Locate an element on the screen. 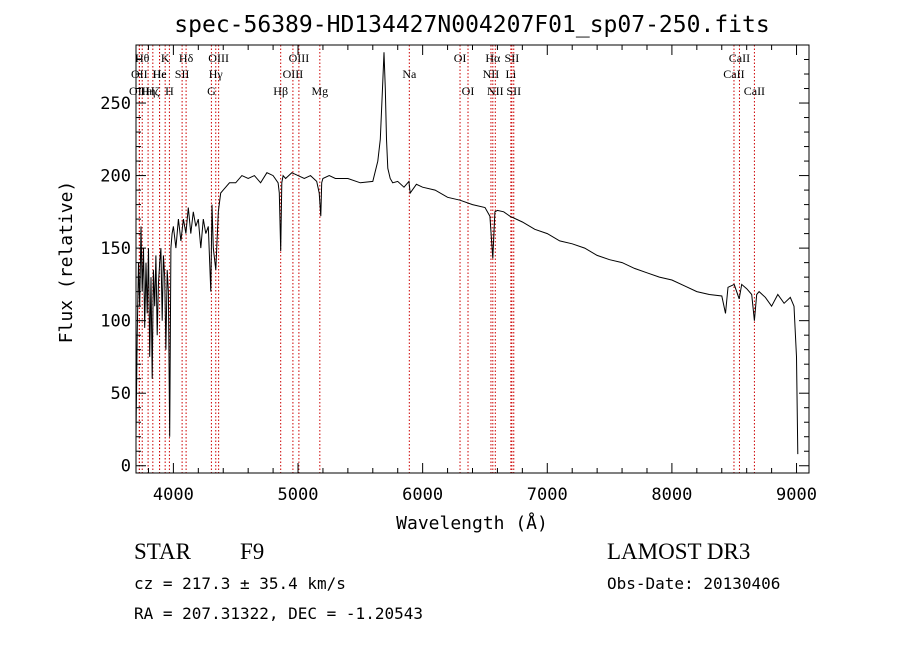 The width and height of the screenshot is (900, 649). x-tick-label: 9000 is located at coordinates (796, 495).